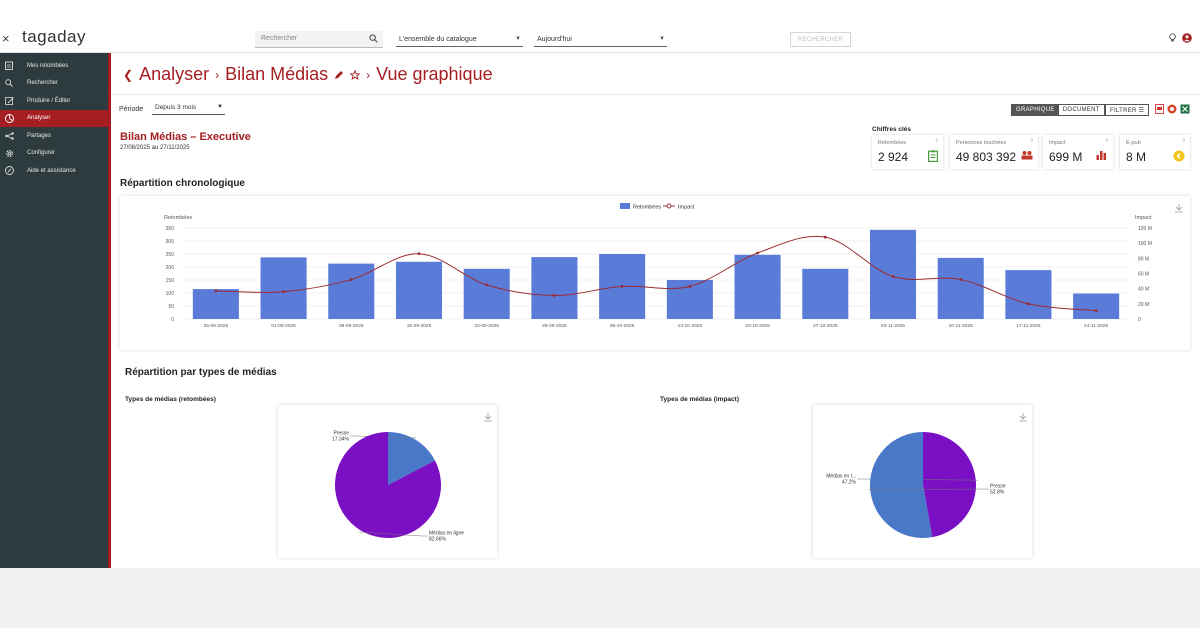 This screenshot has width=1200, height=628. I want to click on y-tick-label-right: 80 M, so click(1143, 259).